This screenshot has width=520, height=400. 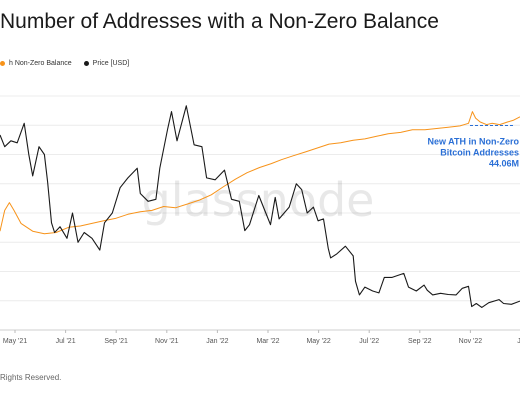 I want to click on legend-swatch-price, so click(x=86, y=63).